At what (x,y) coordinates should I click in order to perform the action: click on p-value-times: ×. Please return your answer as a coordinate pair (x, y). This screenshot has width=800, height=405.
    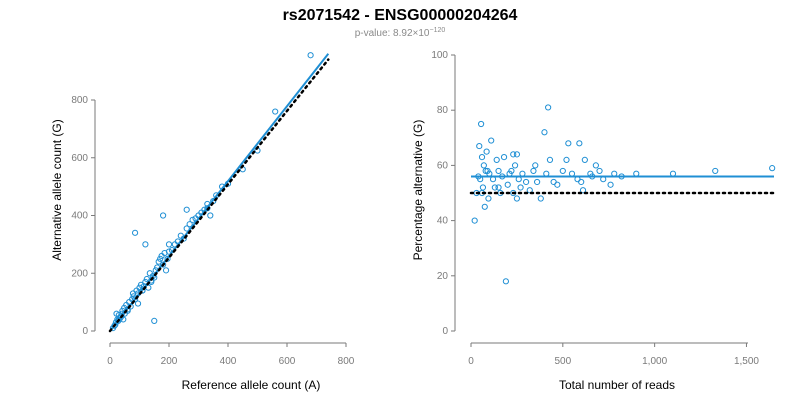
    Looking at the image, I should click on (416, 33).